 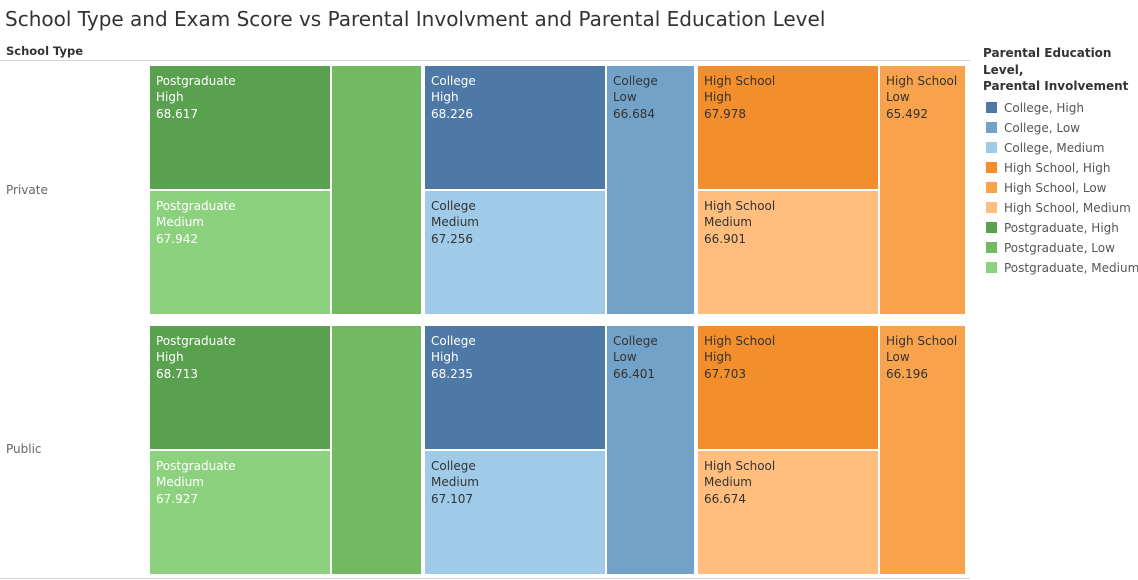 I want to click on cell-score-label: 66.401, so click(x=634, y=373).